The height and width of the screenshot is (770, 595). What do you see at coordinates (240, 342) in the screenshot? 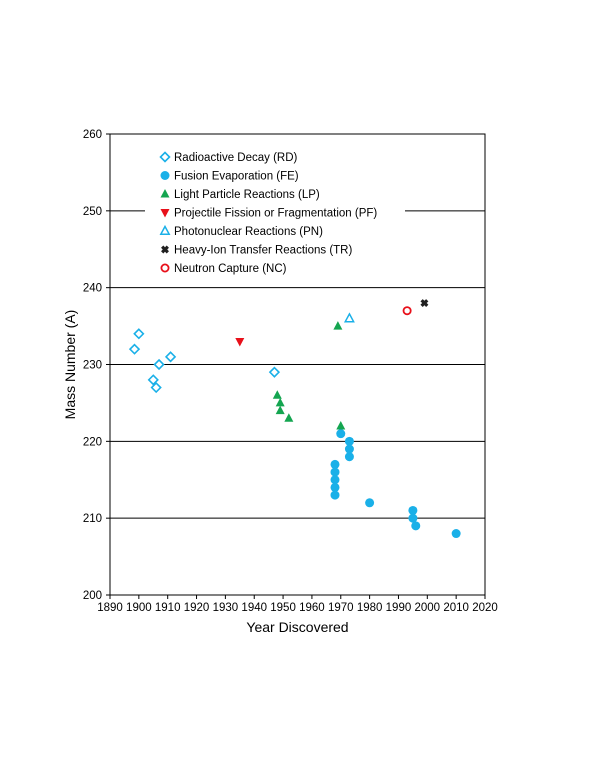
I see `point-projectile-fission-or-fragmentation-pf` at bounding box center [240, 342].